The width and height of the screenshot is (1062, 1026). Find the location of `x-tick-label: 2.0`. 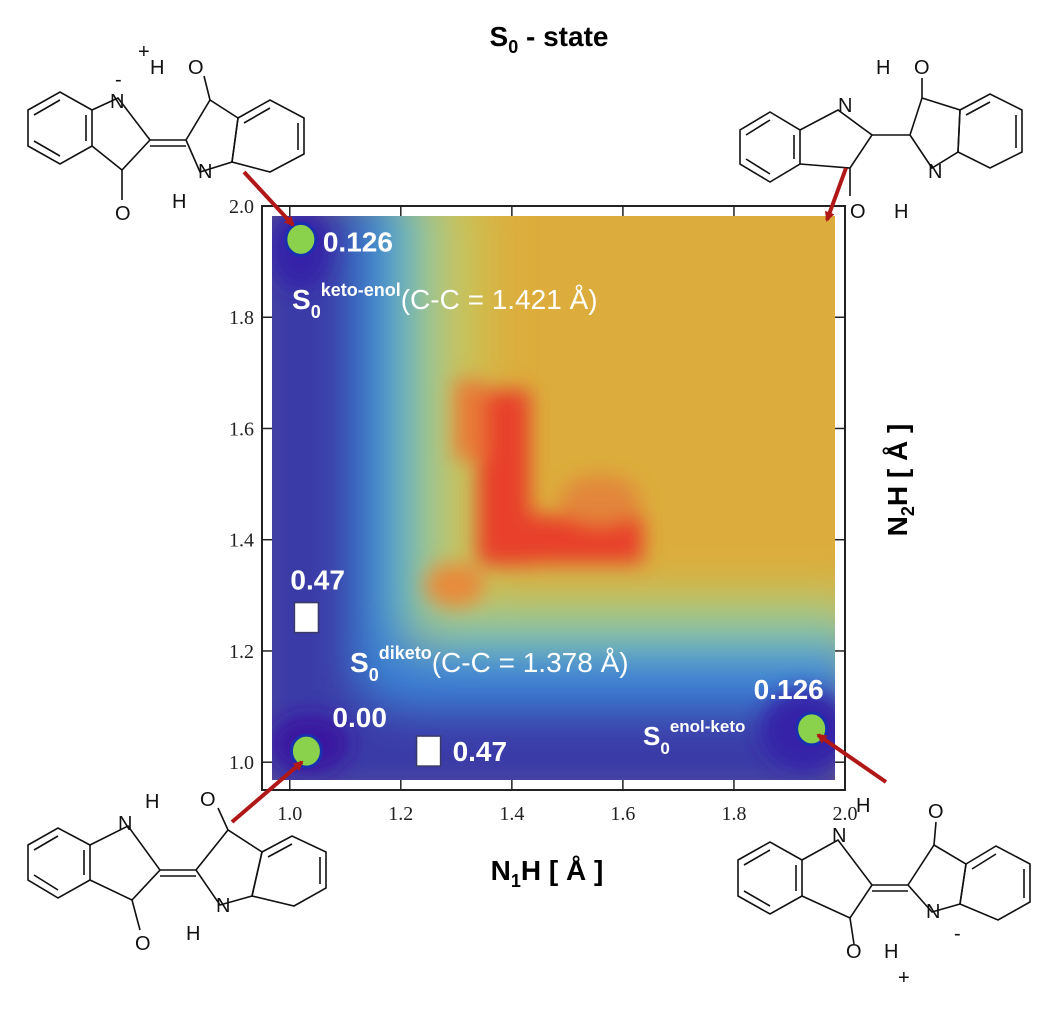

x-tick-label: 2.0 is located at coordinates (845, 814).